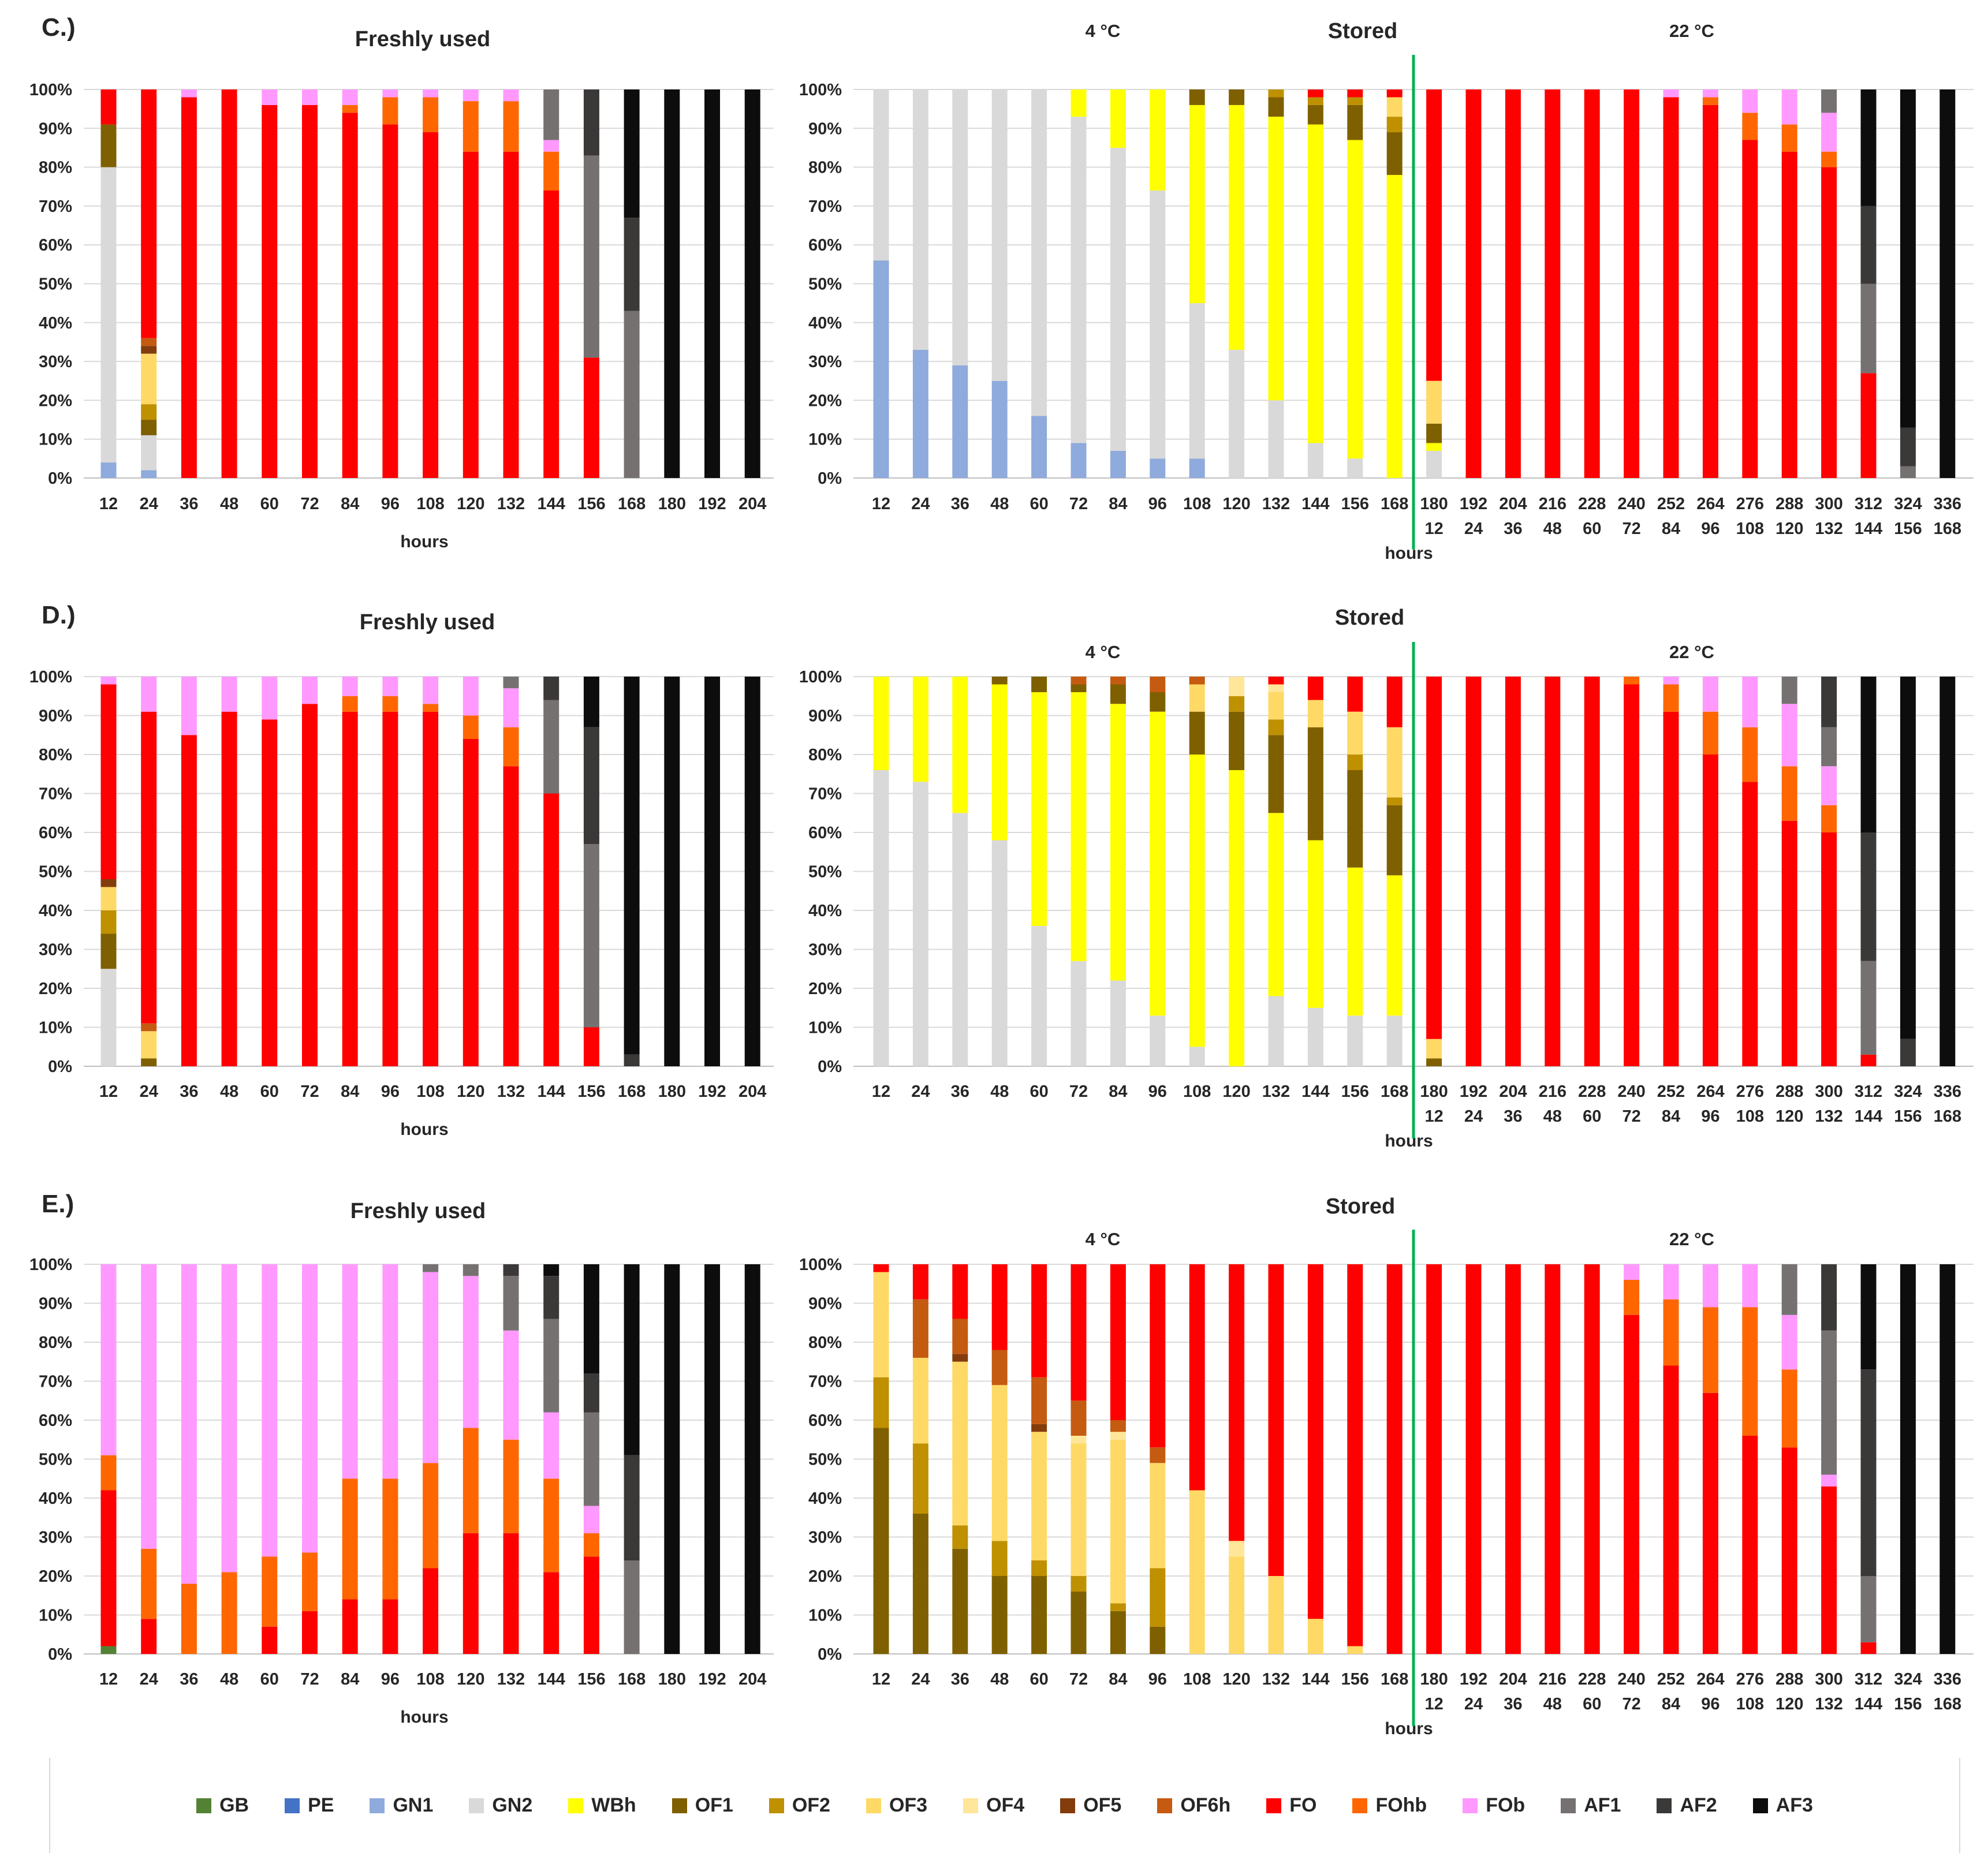  Describe the element at coordinates (821, 90) in the screenshot. I see `y-tick-label: 100%` at that location.